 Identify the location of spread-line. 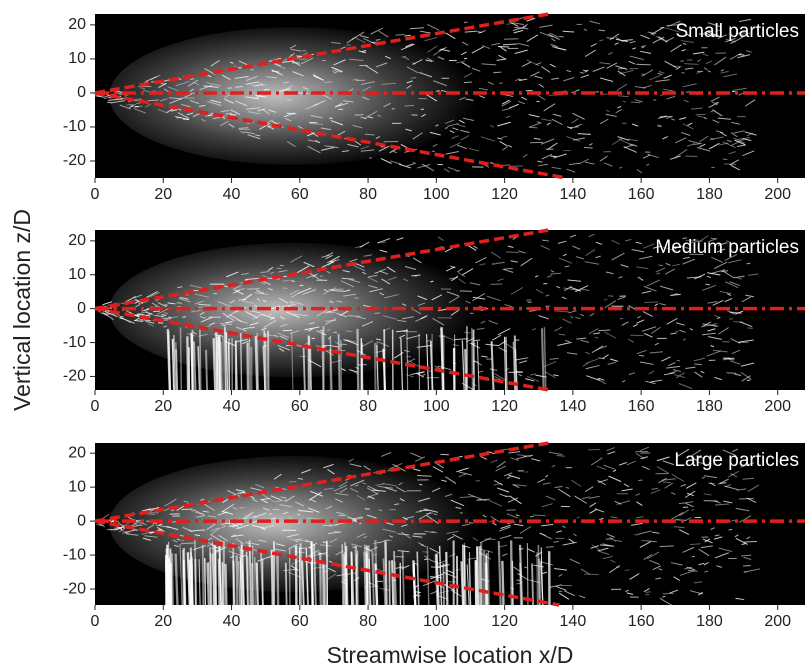
(327, 563).